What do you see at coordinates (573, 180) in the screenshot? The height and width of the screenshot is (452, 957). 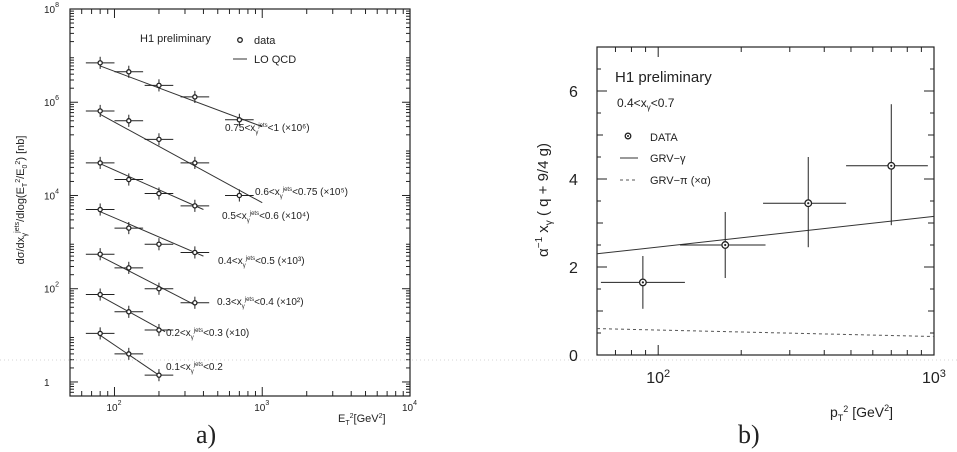 I see `b-ytick-label: 4` at bounding box center [573, 180].